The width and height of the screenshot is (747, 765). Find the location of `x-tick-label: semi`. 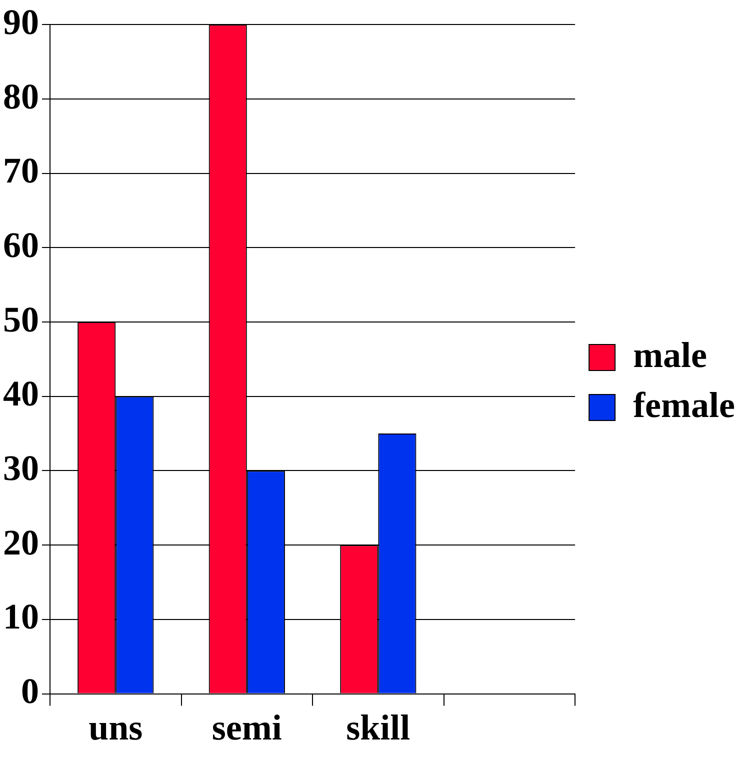

x-tick-label: semi is located at coordinates (247, 728).